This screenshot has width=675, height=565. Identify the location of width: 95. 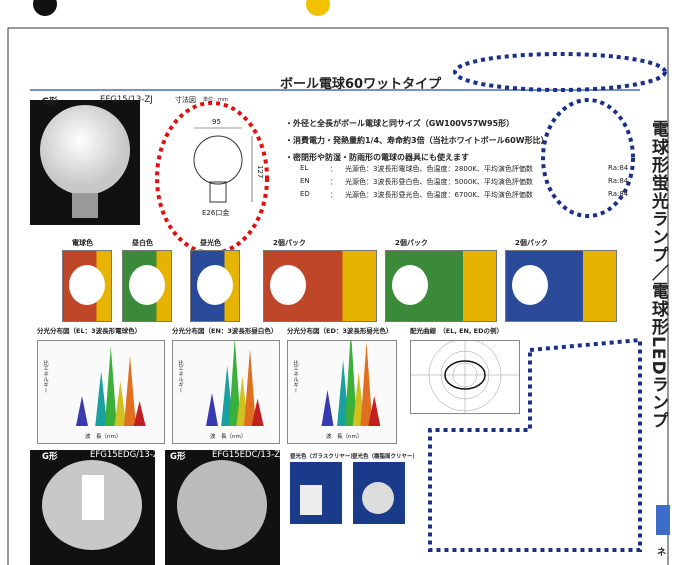
(216, 122).